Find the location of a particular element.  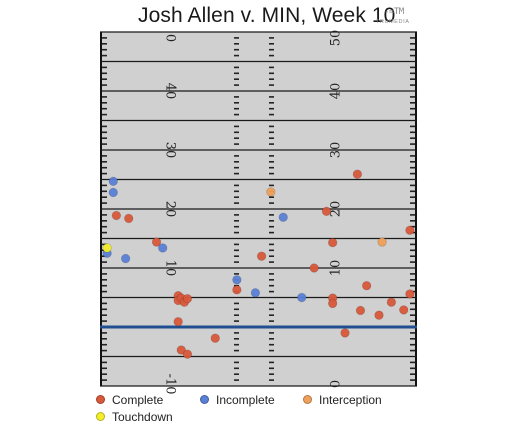

yard-number-left: 0 is located at coordinates (170, 38).